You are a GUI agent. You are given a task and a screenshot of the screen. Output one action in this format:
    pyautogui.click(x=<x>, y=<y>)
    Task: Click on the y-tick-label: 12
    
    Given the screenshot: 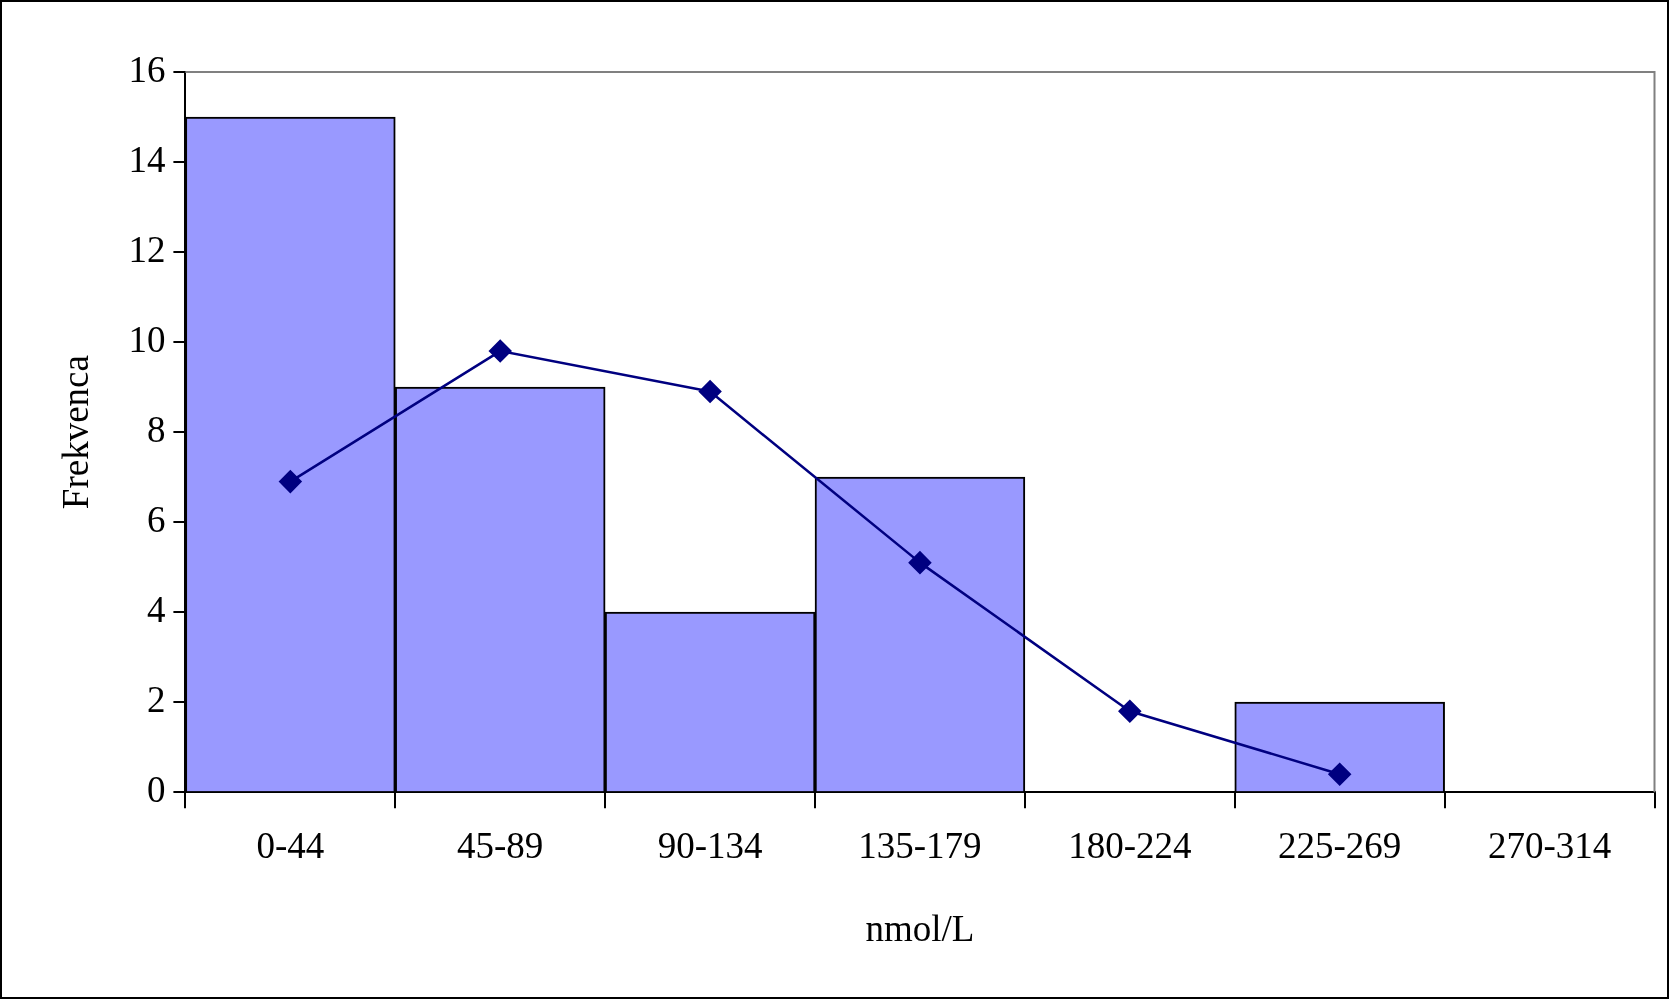 What is the action you would take?
    pyautogui.click(x=147, y=249)
    